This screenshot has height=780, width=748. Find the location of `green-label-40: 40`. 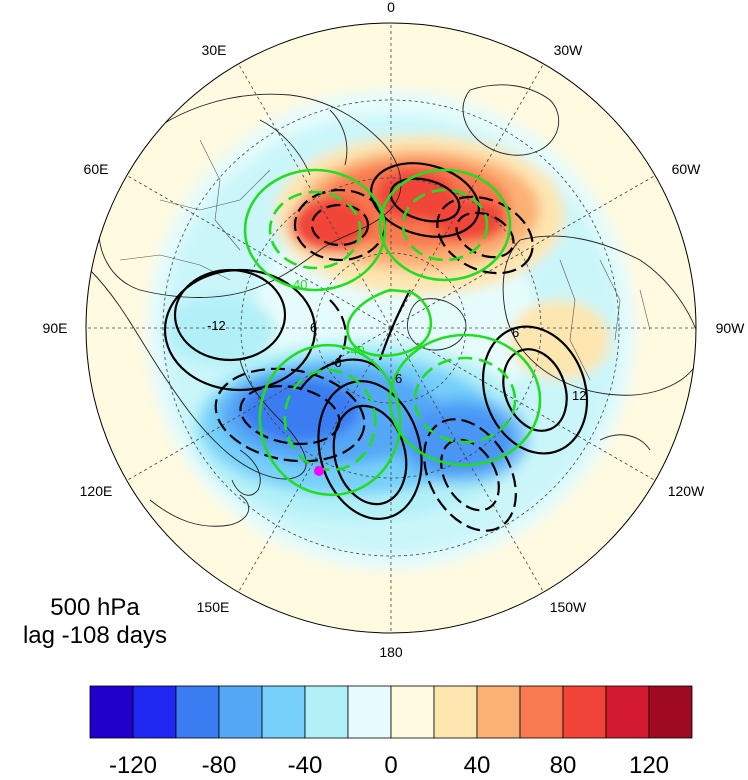

green-label-40: 40 is located at coordinates (300, 284).